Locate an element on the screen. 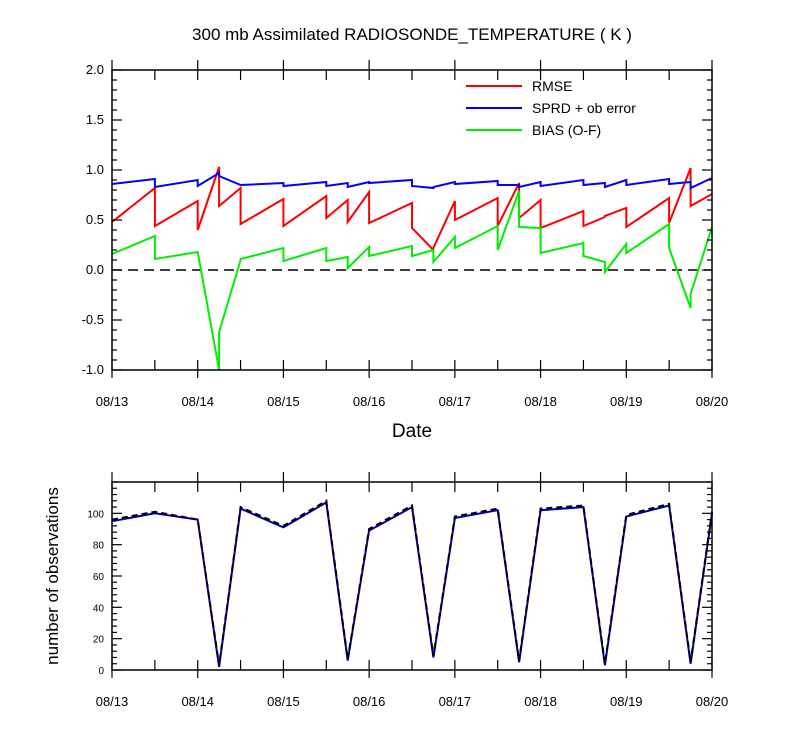 The image size is (800, 750). y-tick-label: 0.0 is located at coordinates (95, 269).